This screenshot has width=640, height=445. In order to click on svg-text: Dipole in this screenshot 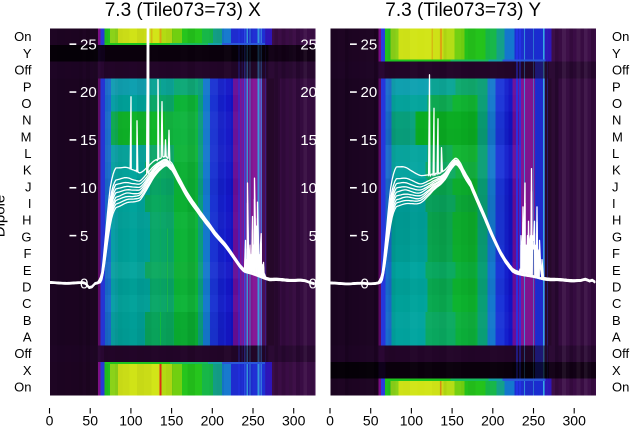, I will do `click(4, 216)`.